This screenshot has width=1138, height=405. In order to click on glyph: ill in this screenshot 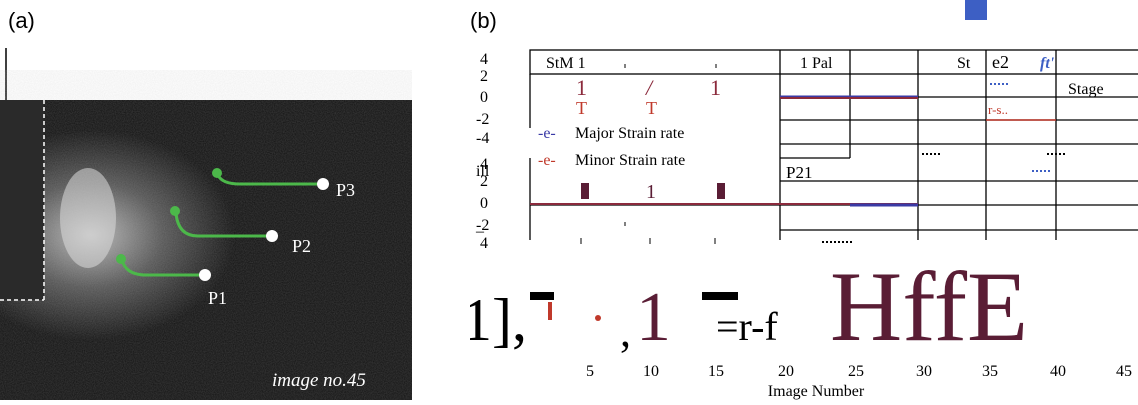, I will do `click(483, 171)`.